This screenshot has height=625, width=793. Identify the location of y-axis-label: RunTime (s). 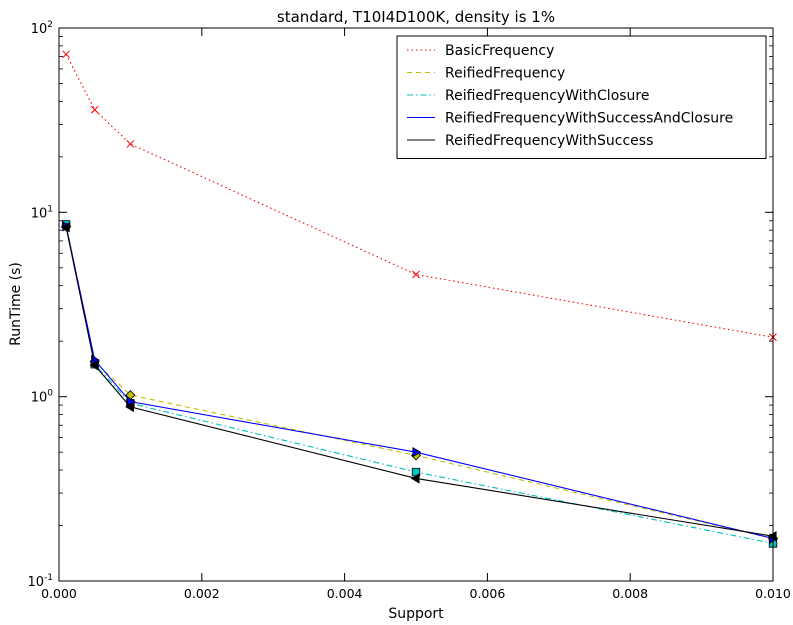
(16, 304).